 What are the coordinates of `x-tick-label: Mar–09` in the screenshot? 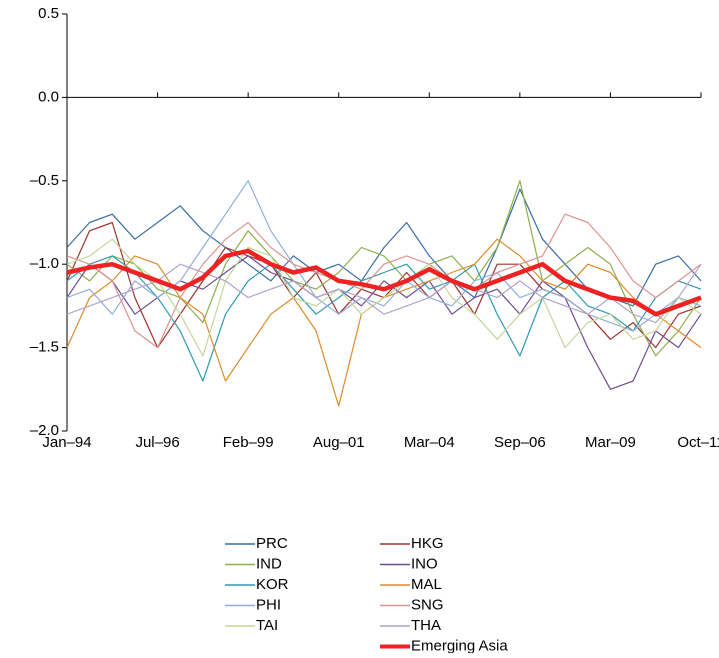 It's located at (610, 442).